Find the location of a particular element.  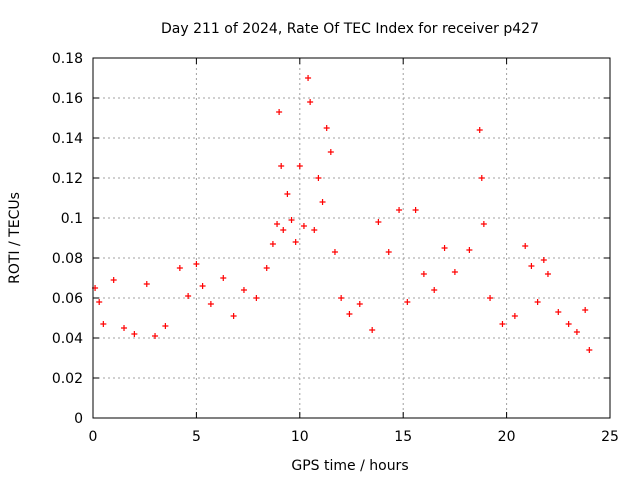

y-tick-label: 0.04 is located at coordinates (67, 339).